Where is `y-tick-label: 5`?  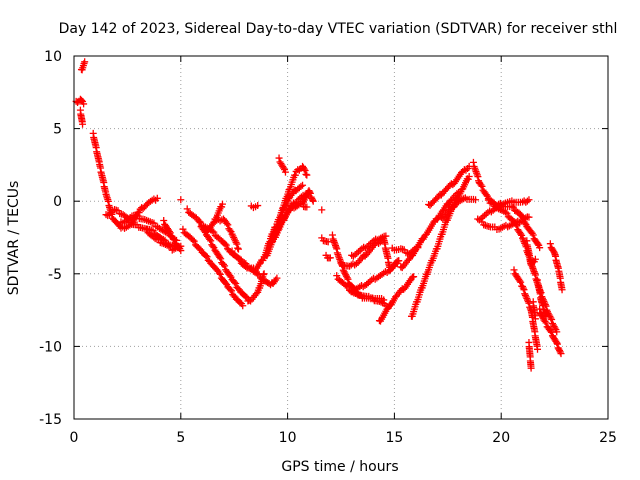 y-tick-label: 5 is located at coordinates (57, 130).